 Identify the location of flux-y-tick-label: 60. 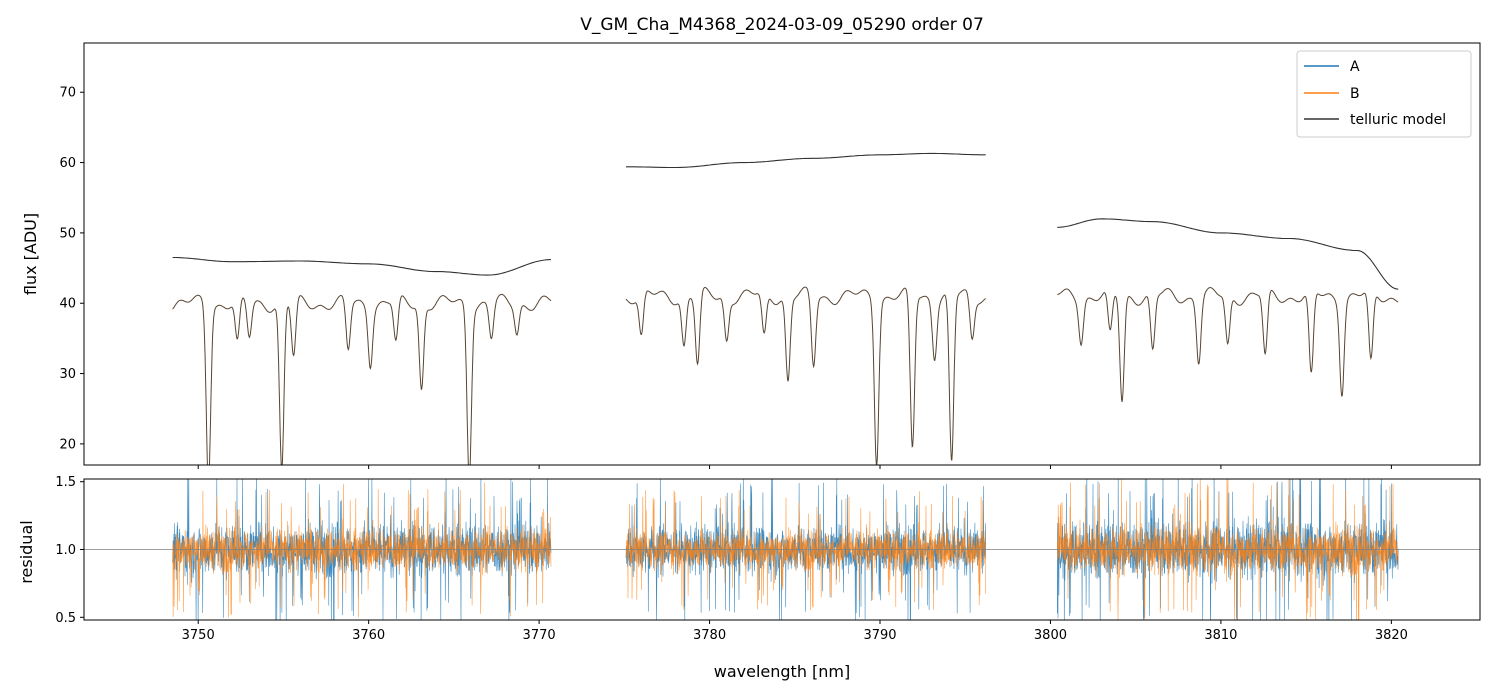
(67, 163).